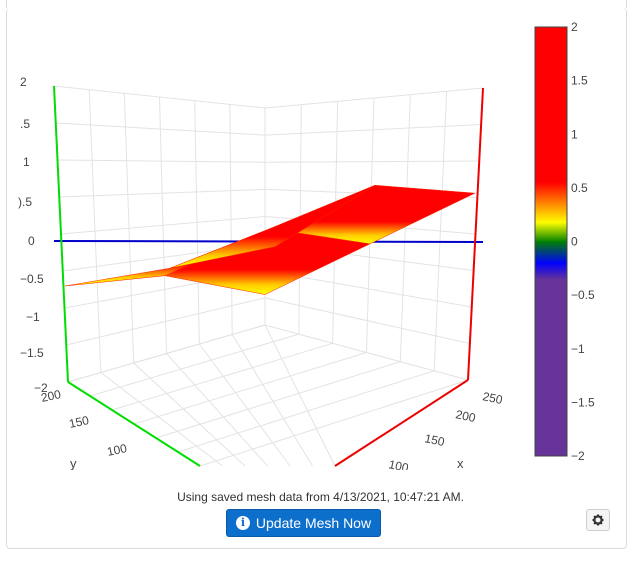 Image resolution: width=641 pixels, height=565 pixels. What do you see at coordinates (574, 134) in the screenshot?
I see `colorbar-tick-label: 1` at bounding box center [574, 134].